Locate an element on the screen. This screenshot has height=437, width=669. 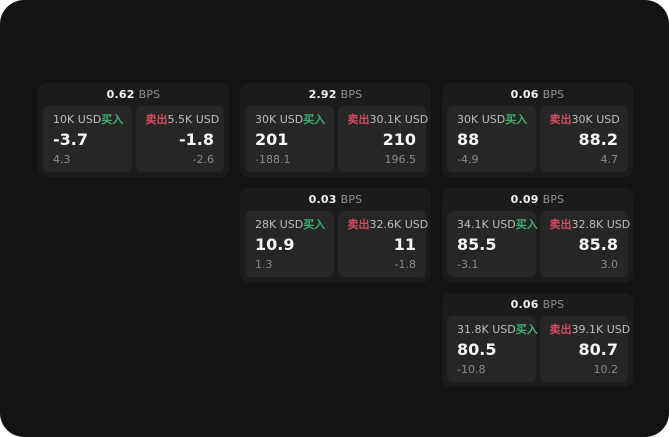
buy-quote-panel: 10K USD 买入 -3.7 4.3 is located at coordinates (87, 139).